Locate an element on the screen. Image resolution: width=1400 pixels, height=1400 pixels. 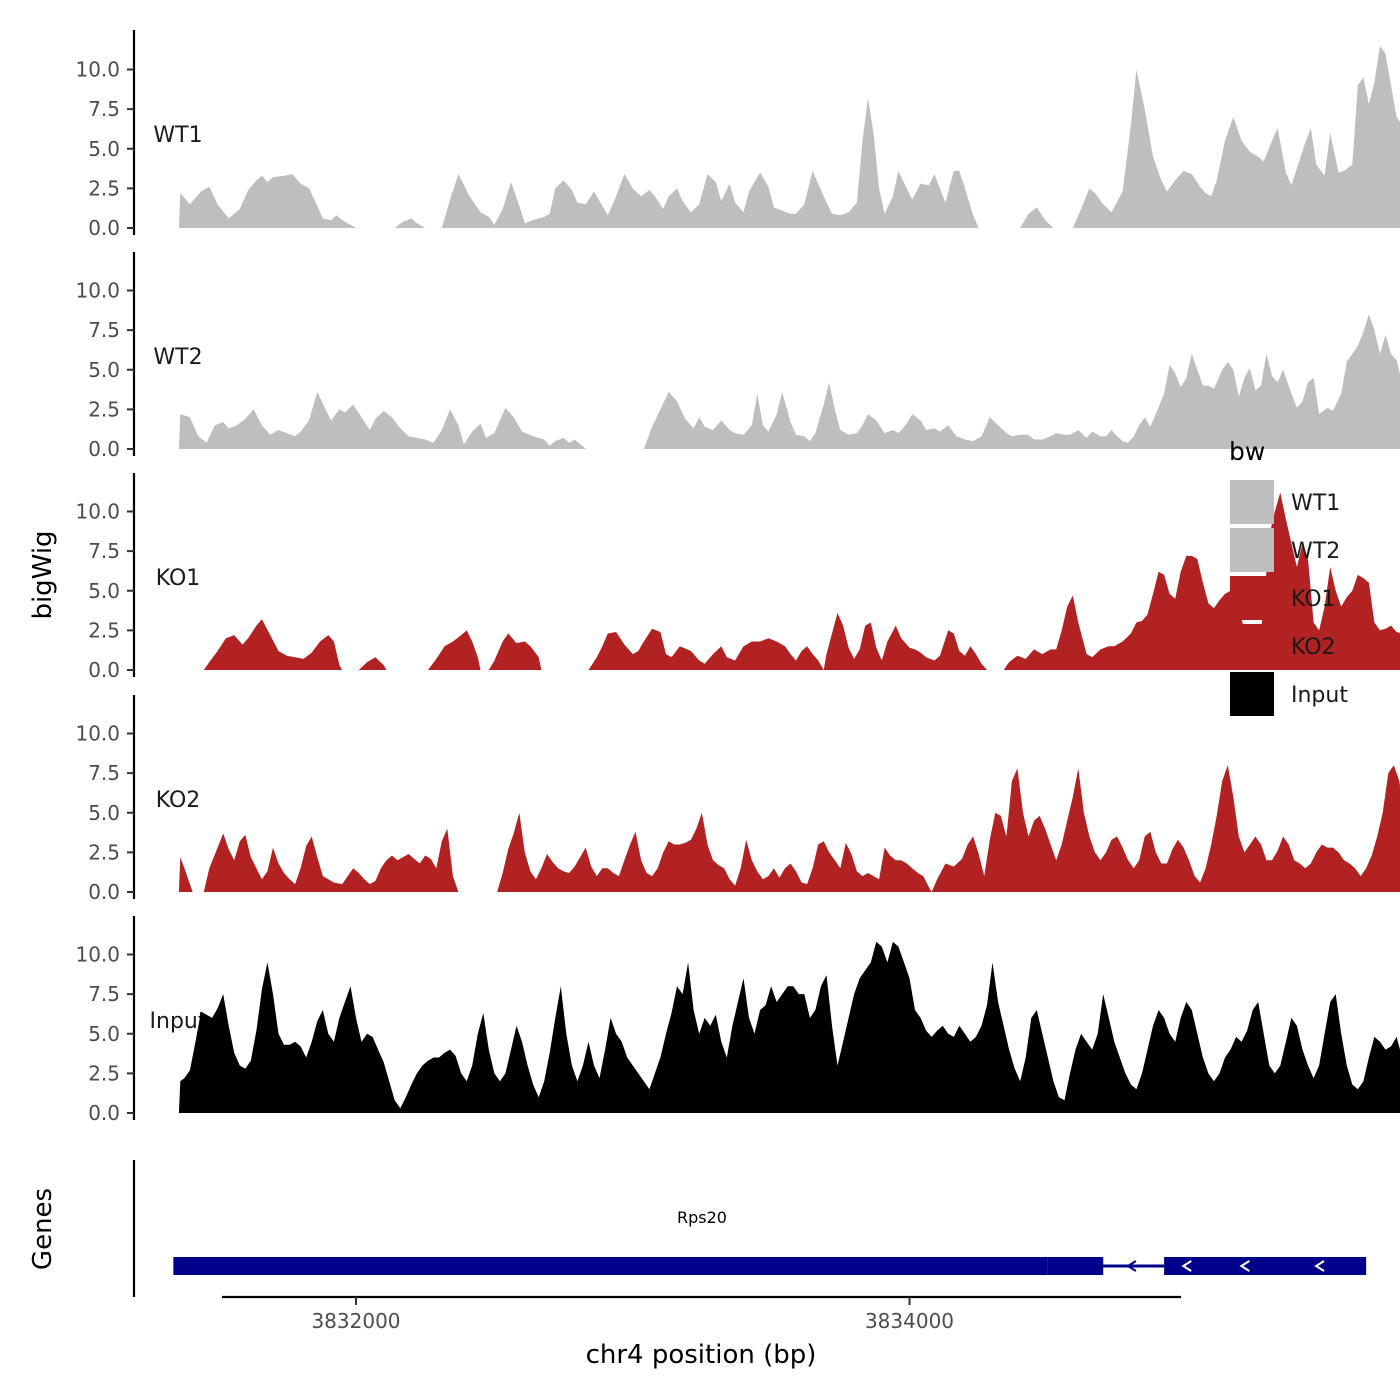
track-label: KO2 is located at coordinates (178, 800).